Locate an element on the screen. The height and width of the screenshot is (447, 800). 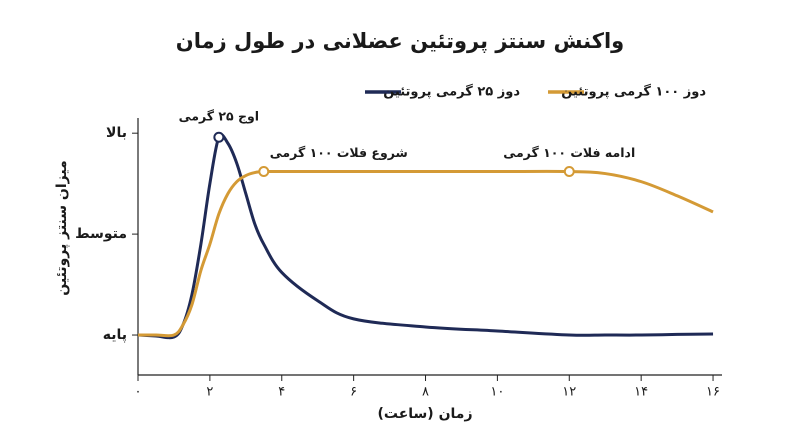
x-tick-label: ۱۲ is located at coordinates (569, 392).